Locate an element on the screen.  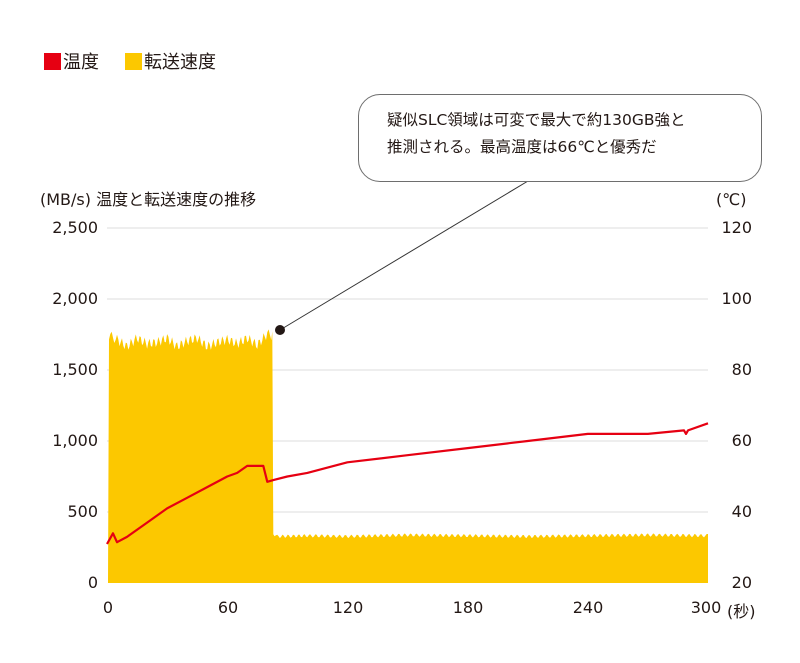
y-right-tick: 120 is located at coordinates (736, 227).